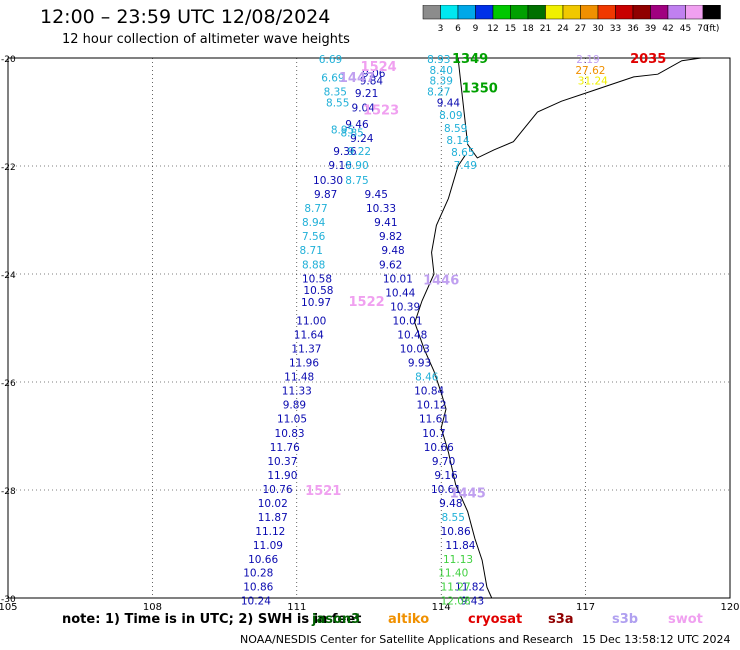  Describe the element at coordinates (8, 384) in the screenshot. I see `y-tick-label: -26` at that location.